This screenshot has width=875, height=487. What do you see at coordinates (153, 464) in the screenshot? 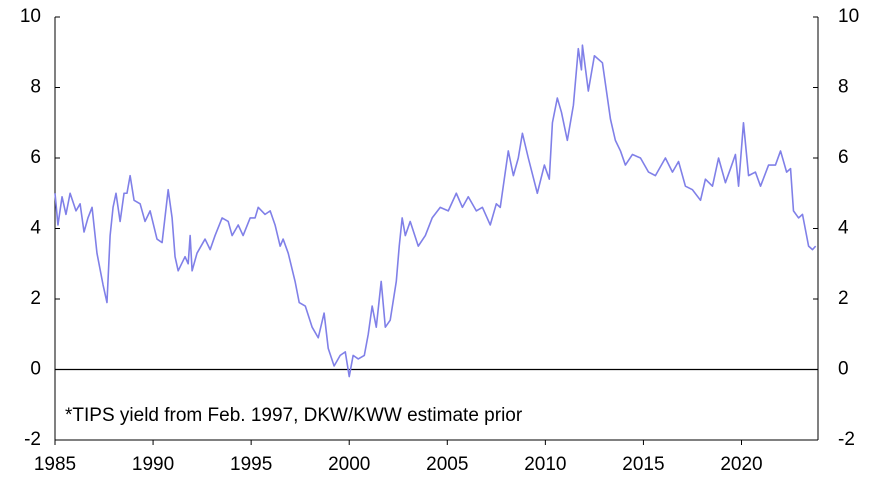
I see `x-tick-label: 1990` at bounding box center [153, 464].